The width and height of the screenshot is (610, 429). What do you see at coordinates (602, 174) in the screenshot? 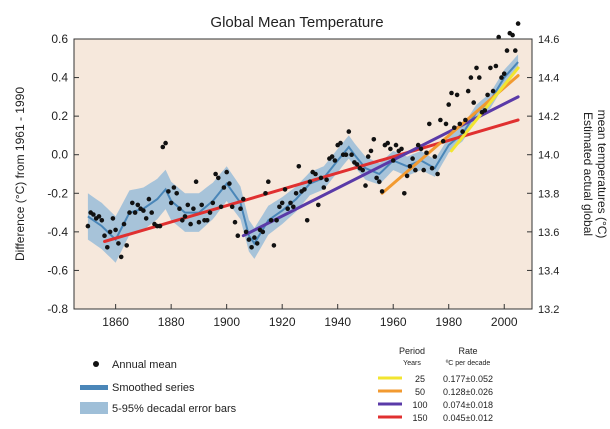
I see `y2-axis-label-line2: mean temperatures (°C)` at bounding box center [602, 174].